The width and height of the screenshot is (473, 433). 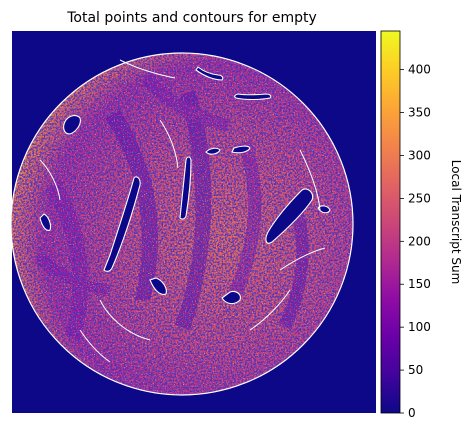 What do you see at coordinates (158, 286) in the screenshot?
I see `empty-region-lower-left` at bounding box center [158, 286].